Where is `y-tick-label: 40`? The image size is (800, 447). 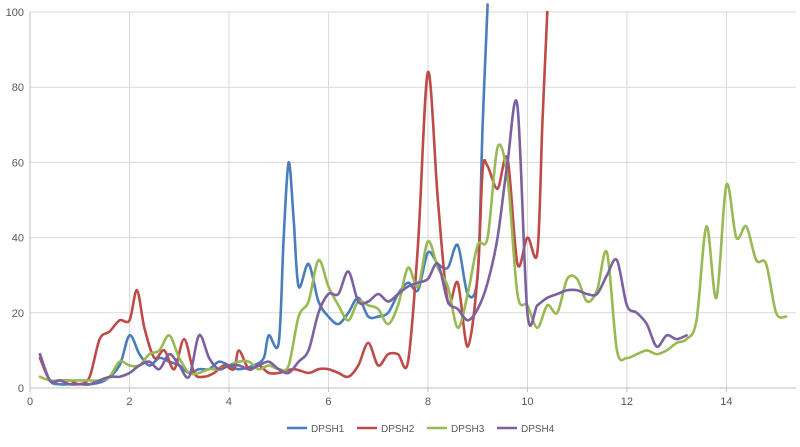 y-tick-label: 40 is located at coordinates (18, 239).